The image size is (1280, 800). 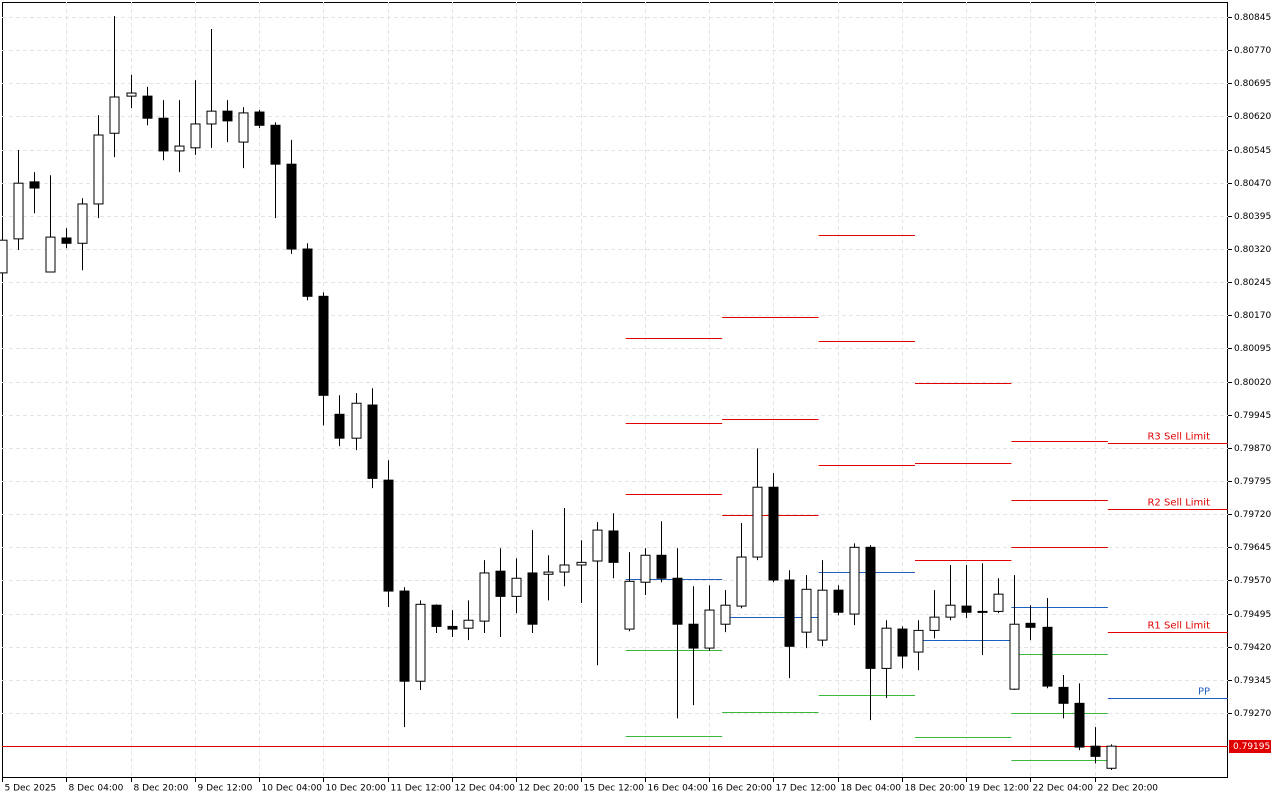 I want to click on x-tick-label: 22 Dec 20:00, so click(x=1128, y=789).